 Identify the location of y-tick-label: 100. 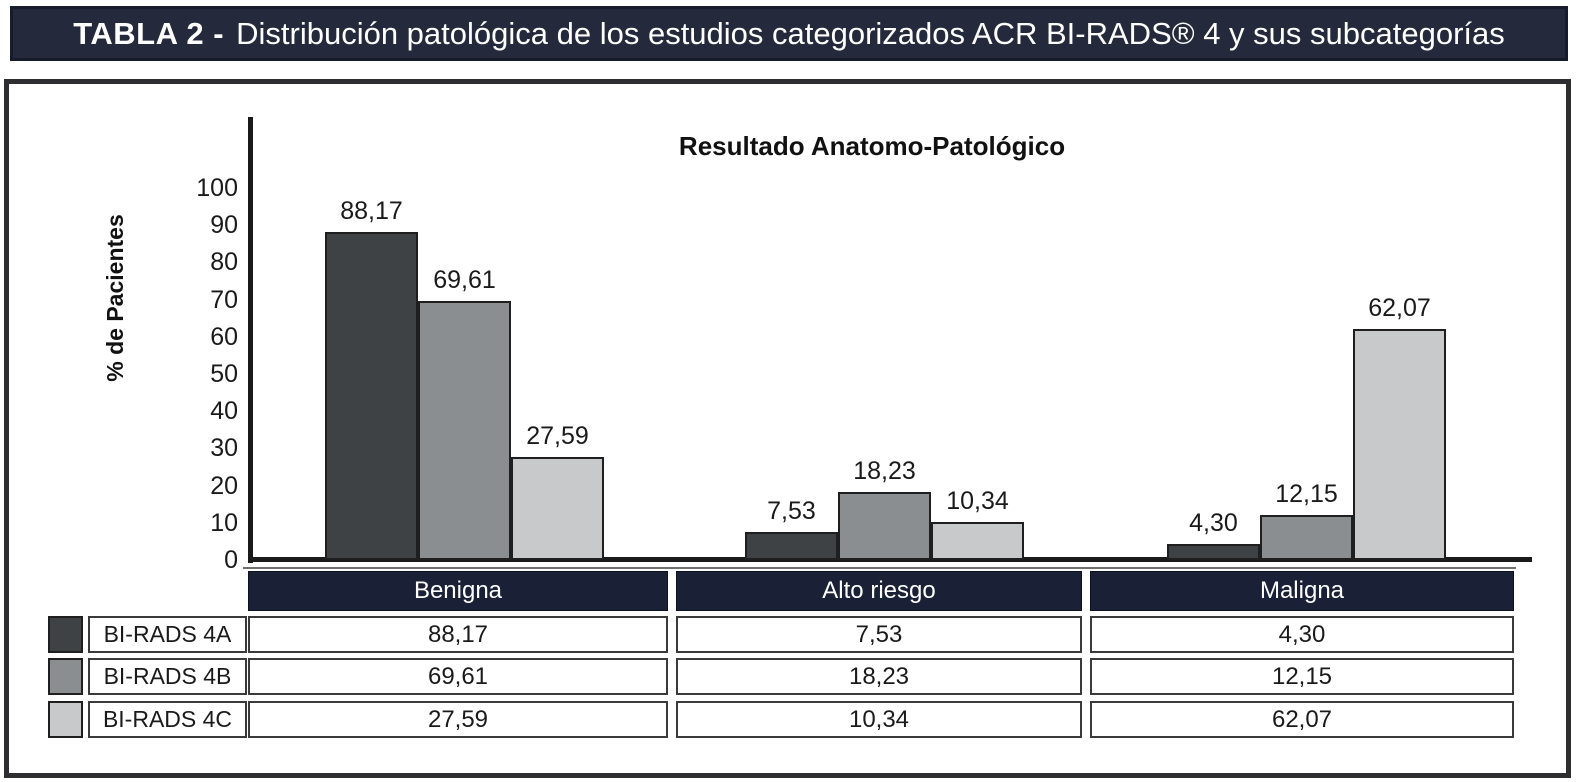
(217, 188).